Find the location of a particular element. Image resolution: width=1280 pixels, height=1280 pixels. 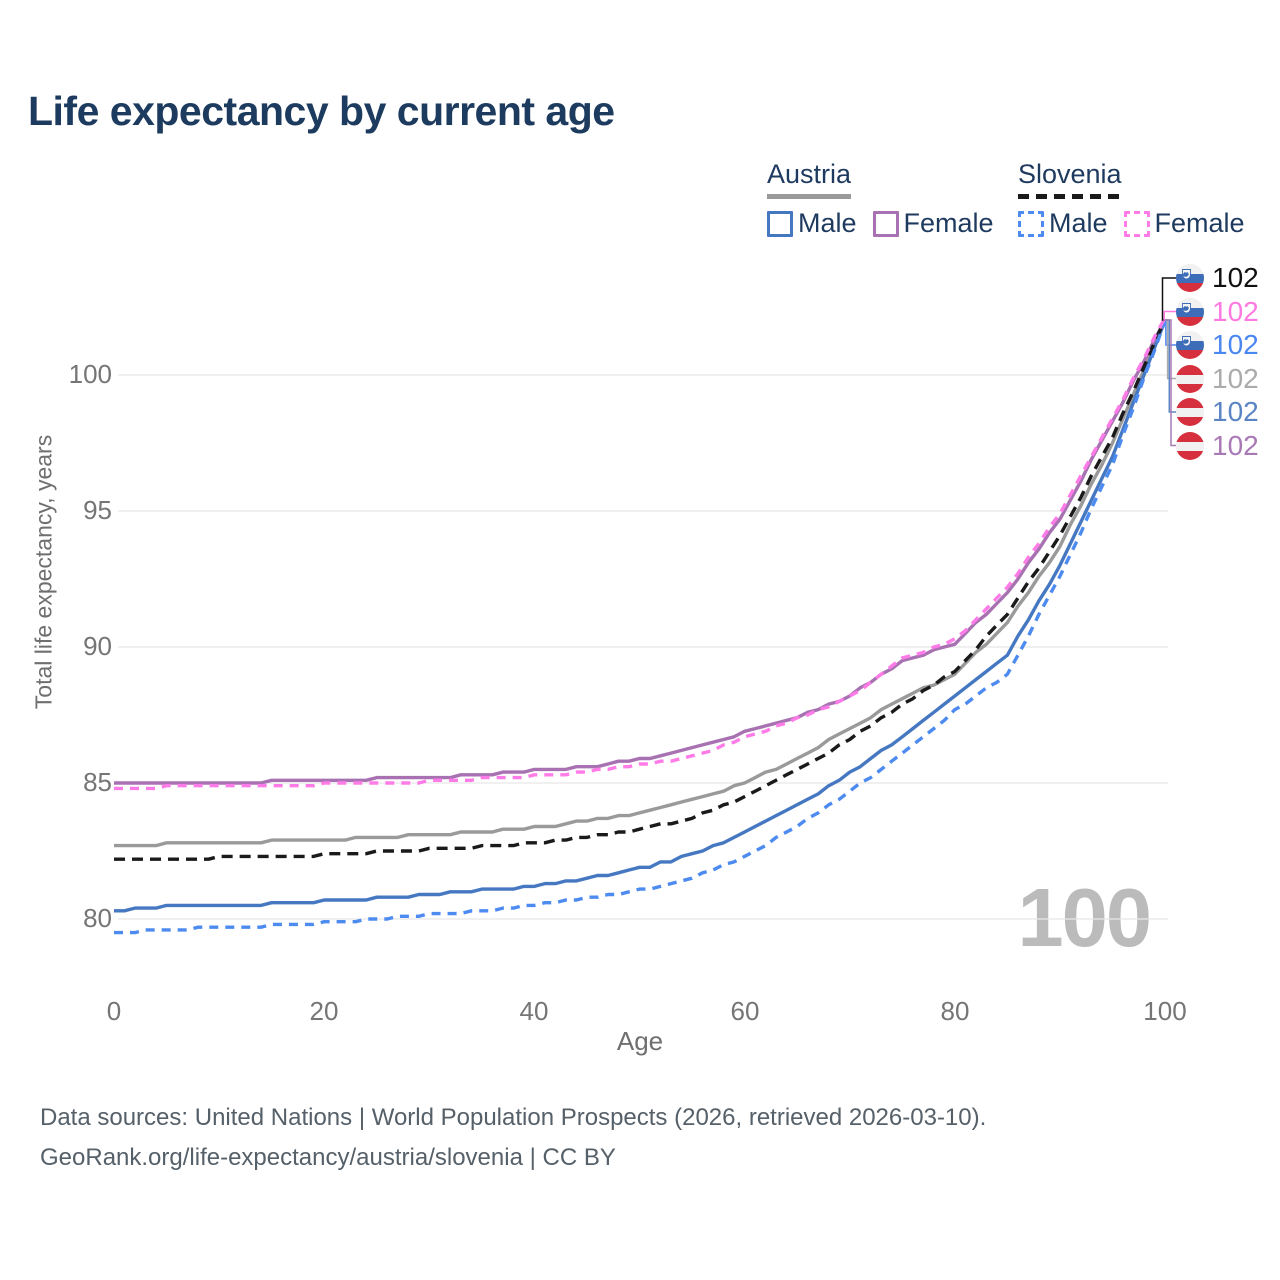

austria-female-swatch is located at coordinates (885, 223).